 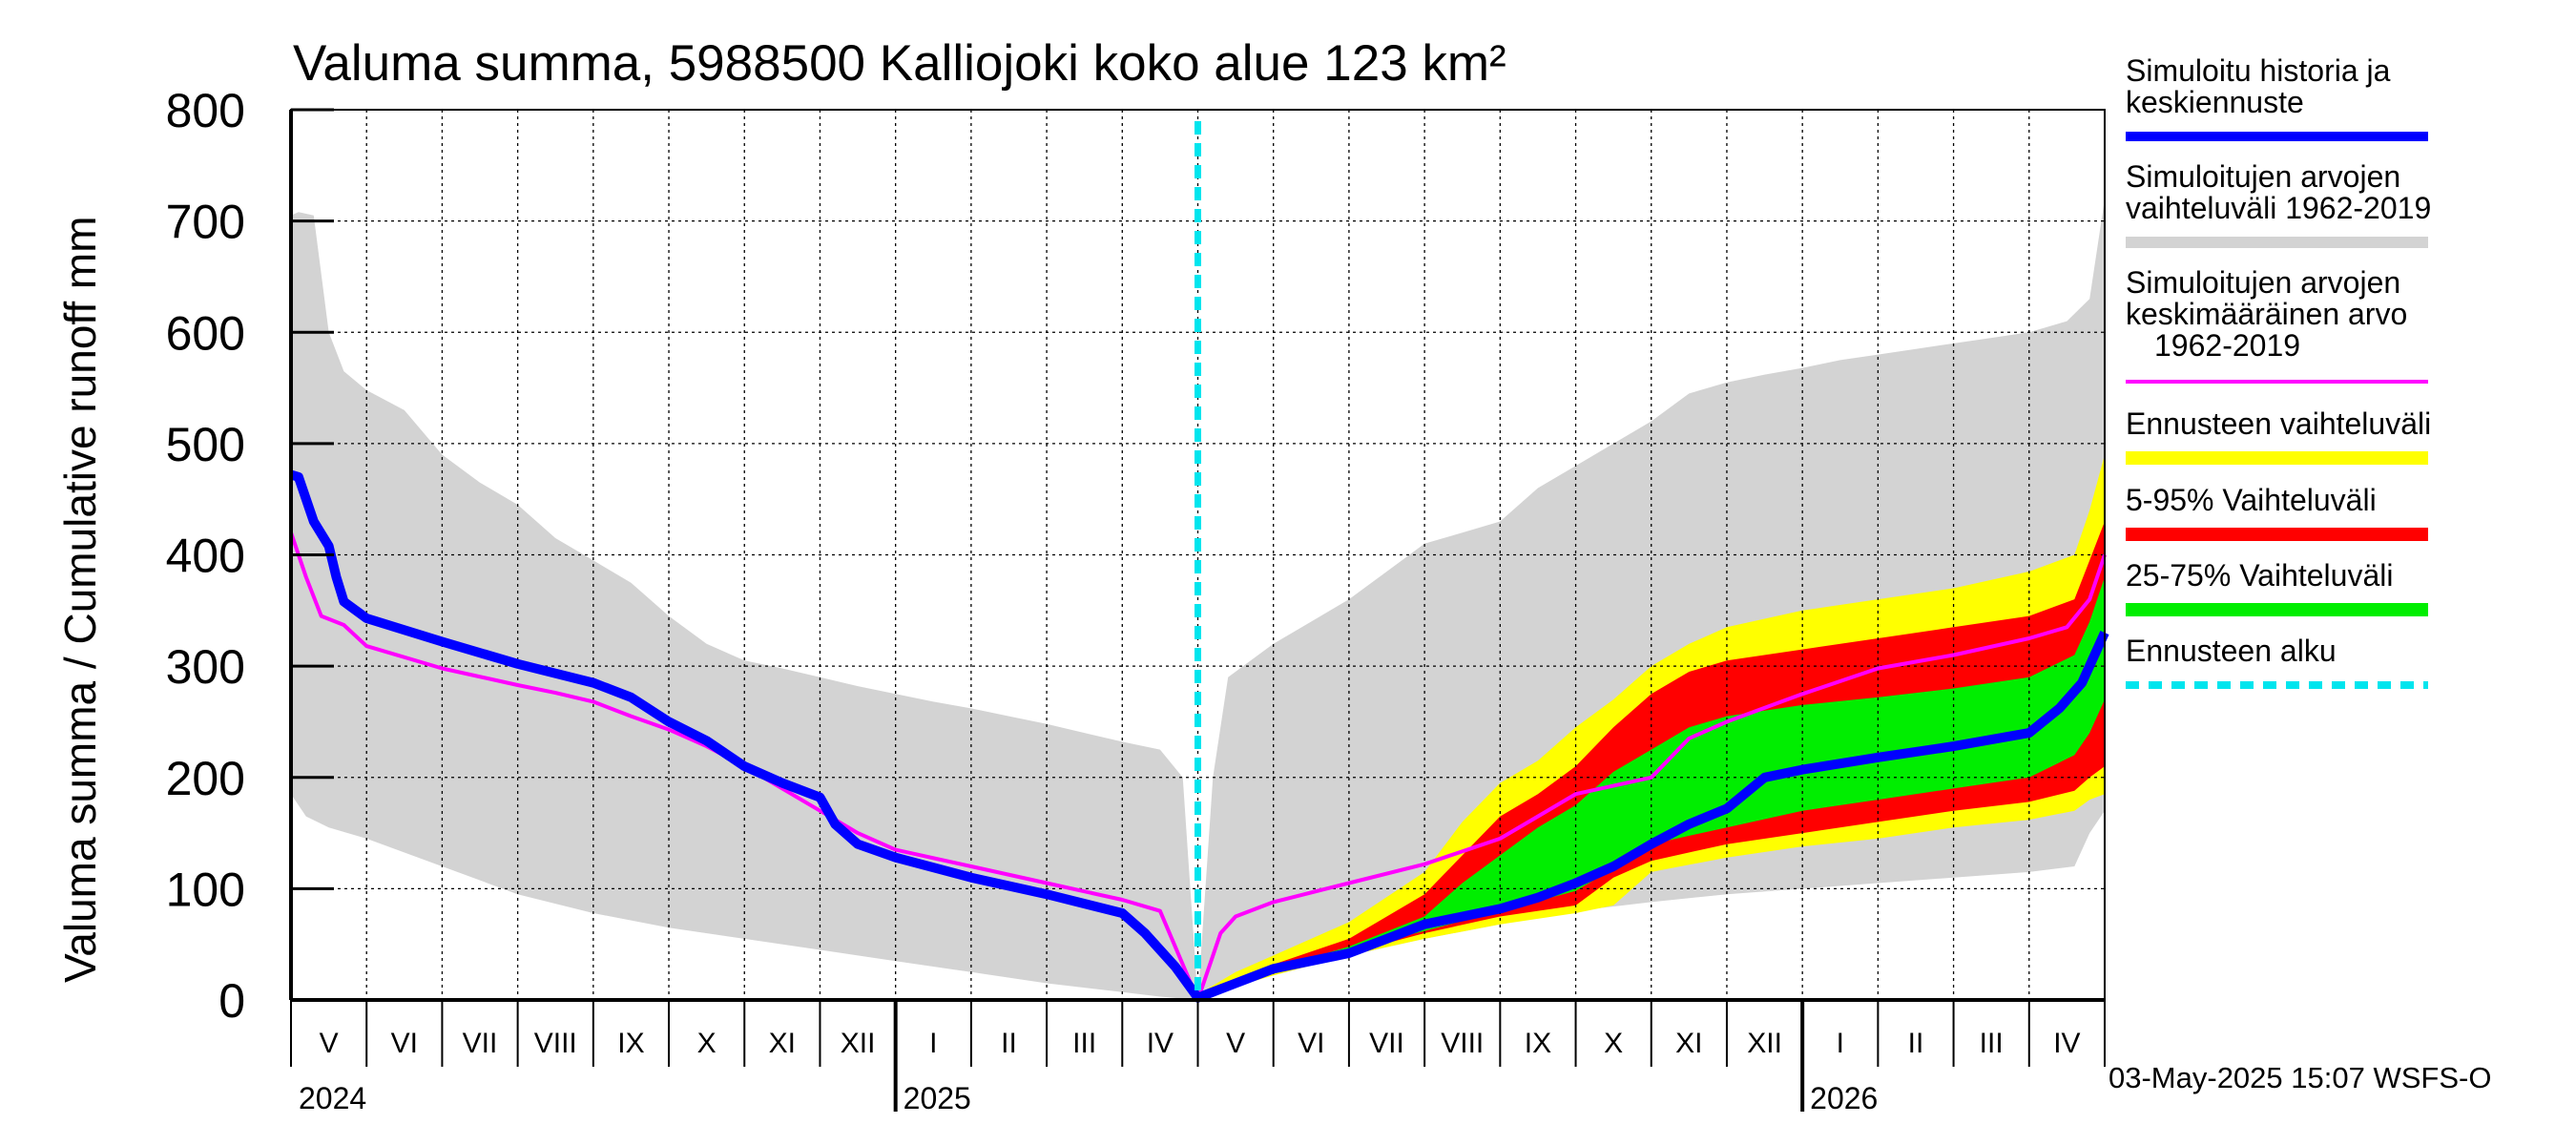 I want to click on legend-label-green: 25-75% Vaihteluväli, so click(x=2259, y=575).